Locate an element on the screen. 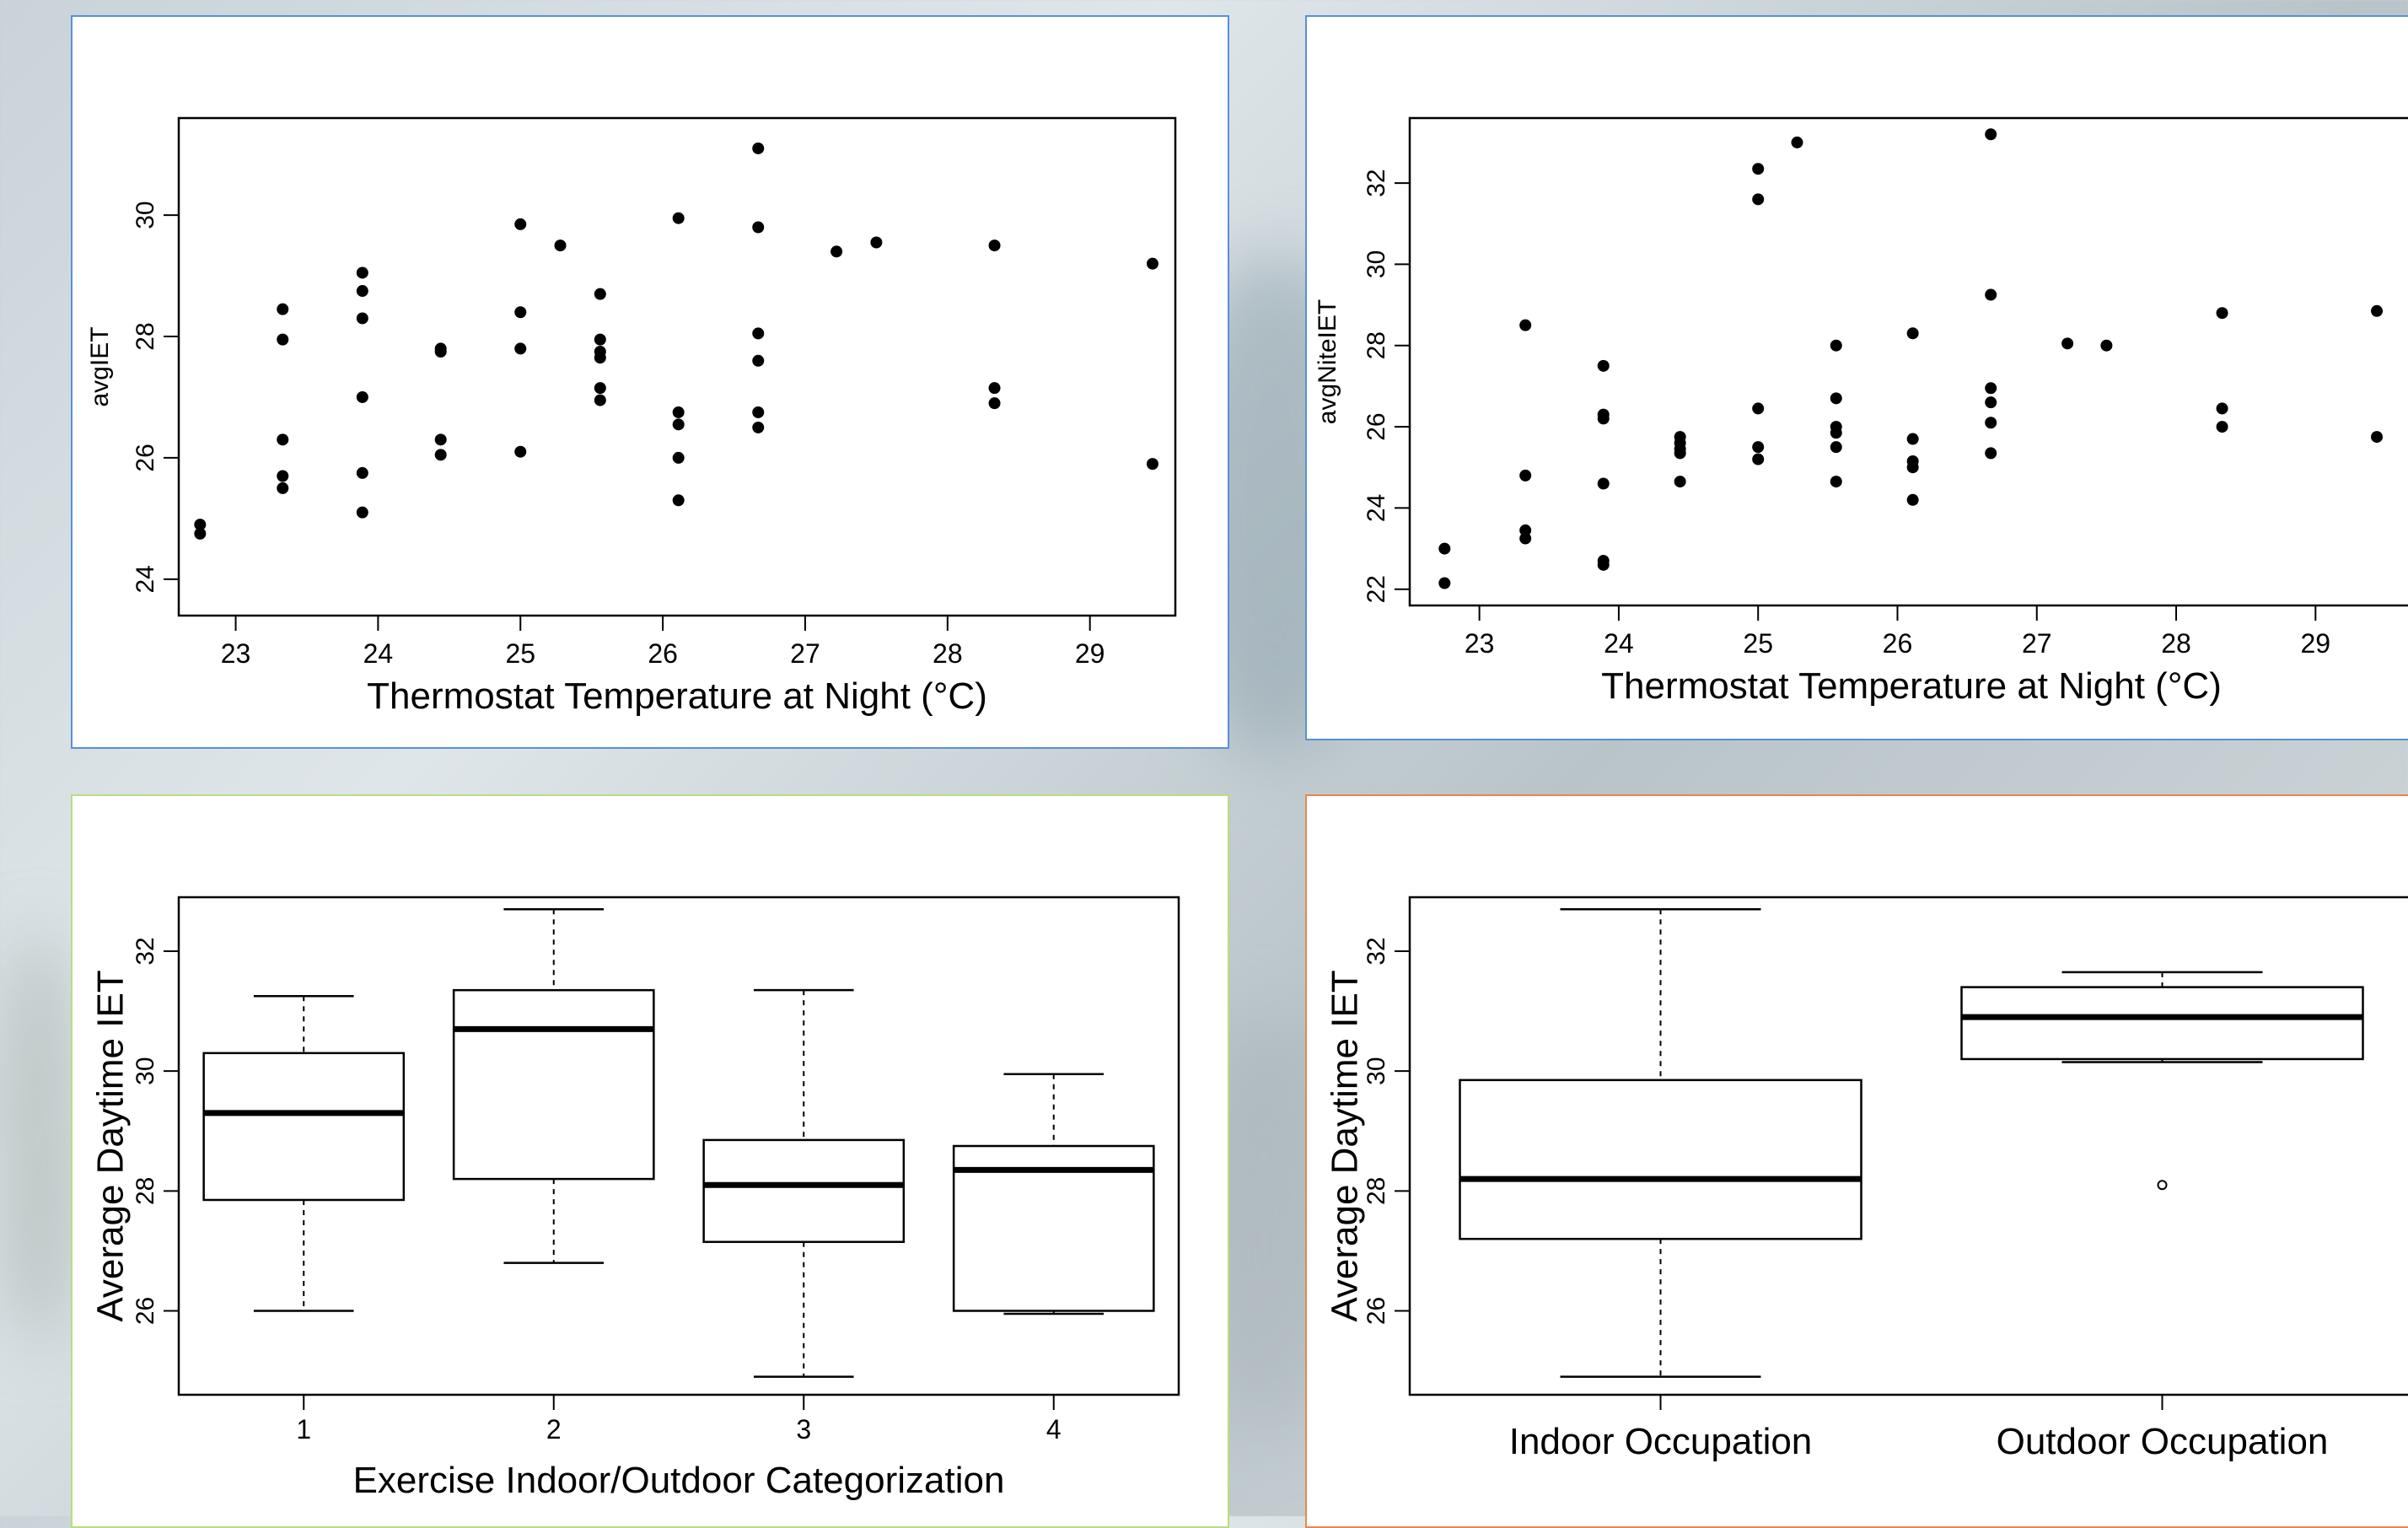 The image size is (2408, 1528). x-tick-label: 4 is located at coordinates (1054, 1429).